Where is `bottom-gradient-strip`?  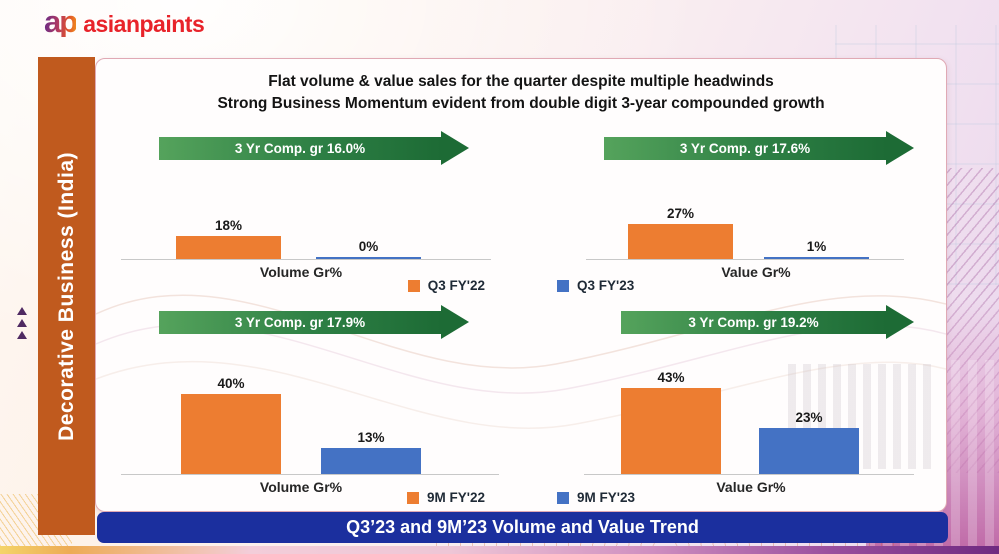
bottom-gradient-strip is located at coordinates (499, 550).